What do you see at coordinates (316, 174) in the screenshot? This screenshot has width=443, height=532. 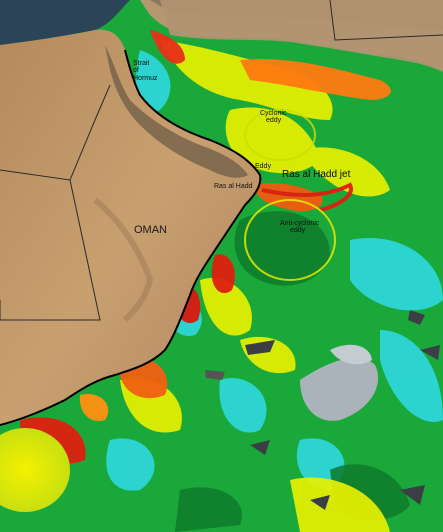 I see `label-ras-al-hadd-jet: Ras al Hadd jet` at bounding box center [316, 174].